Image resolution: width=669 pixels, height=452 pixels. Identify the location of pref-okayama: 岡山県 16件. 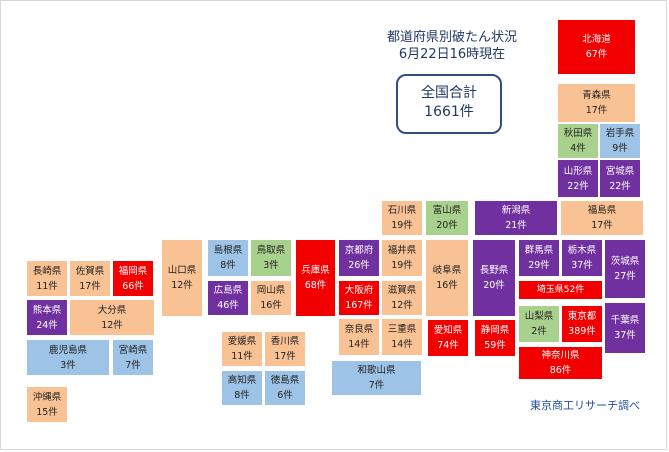
(271, 298).